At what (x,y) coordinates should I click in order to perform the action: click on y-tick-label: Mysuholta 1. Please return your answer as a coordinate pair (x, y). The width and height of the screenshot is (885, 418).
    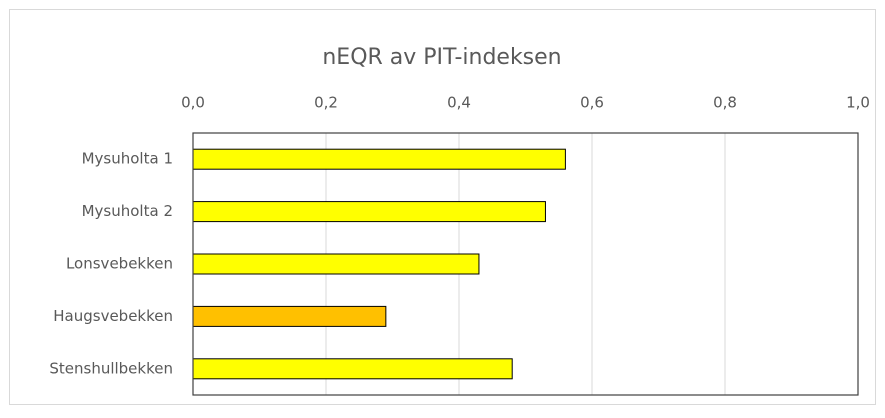
    Looking at the image, I should click on (127, 159).